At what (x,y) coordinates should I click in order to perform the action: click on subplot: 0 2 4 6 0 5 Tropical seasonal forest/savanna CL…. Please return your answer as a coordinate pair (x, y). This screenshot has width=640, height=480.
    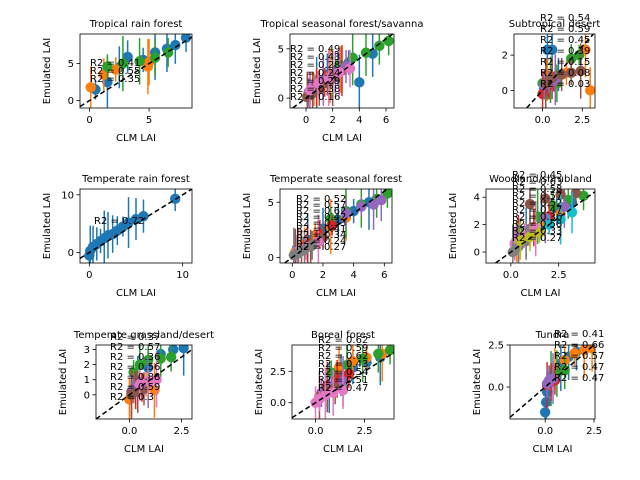
    Looking at the image, I should click on (337, 81).